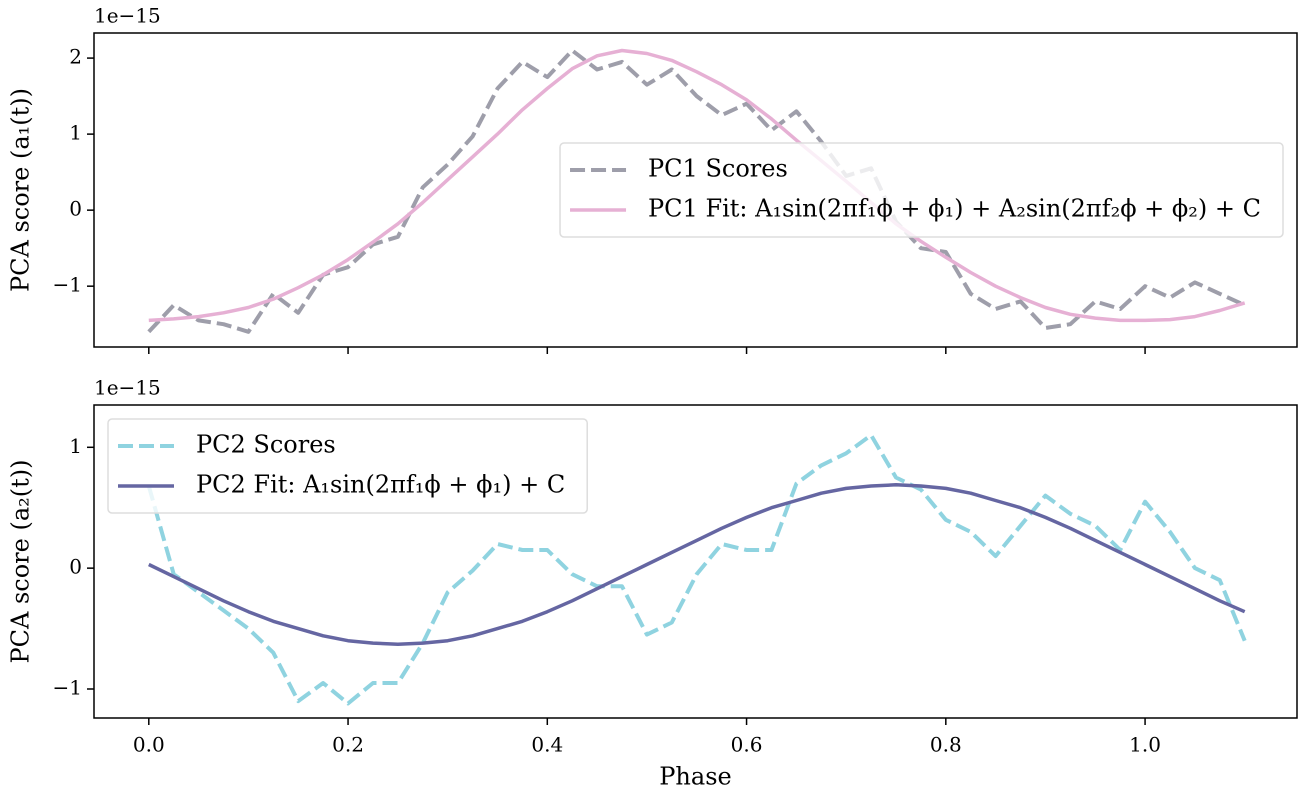 This screenshot has width=1299, height=794. I want to click on legend-label: PC2 Scores, so click(266, 445).